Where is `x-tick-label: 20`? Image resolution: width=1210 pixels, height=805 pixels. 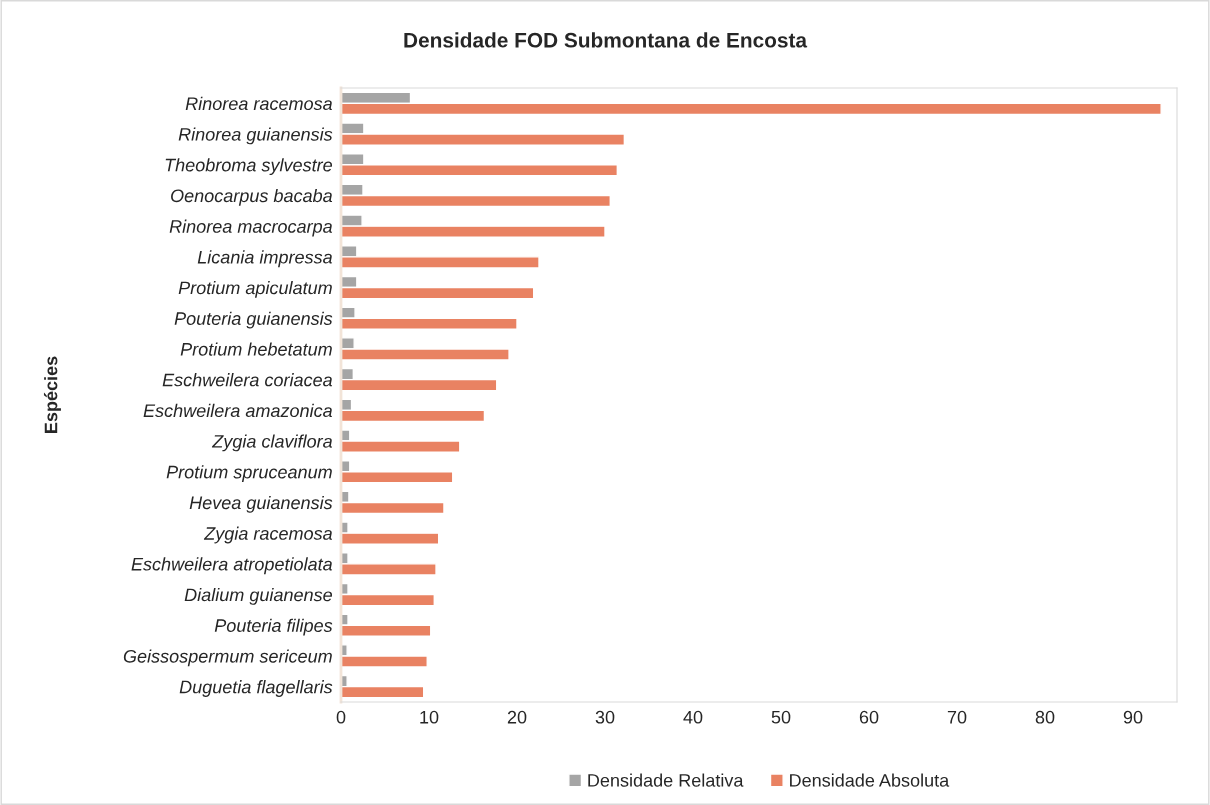 x-tick-label: 20 is located at coordinates (517, 717).